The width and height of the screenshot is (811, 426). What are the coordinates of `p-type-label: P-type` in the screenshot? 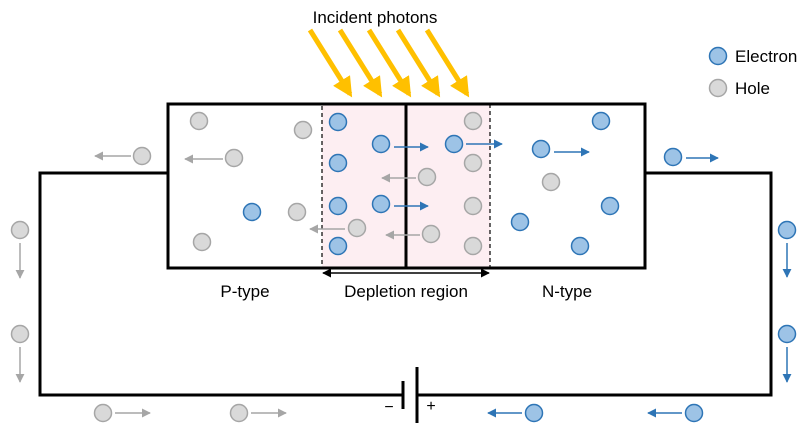 It's located at (244, 291).